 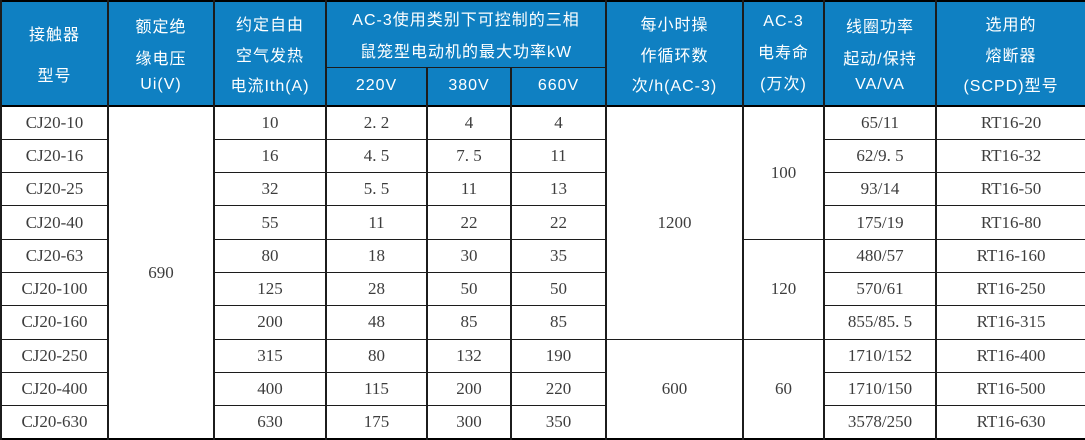 I want to click on header-line: 额定绝, so click(x=161, y=27).